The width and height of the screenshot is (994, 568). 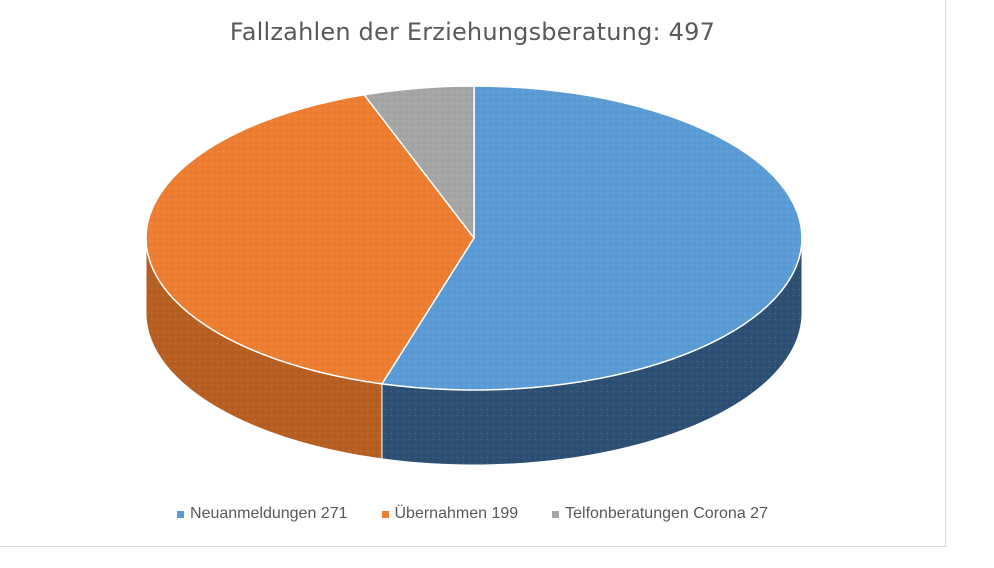 I want to click on legend-label-0: Neuanmeldungen 271, so click(x=269, y=513).